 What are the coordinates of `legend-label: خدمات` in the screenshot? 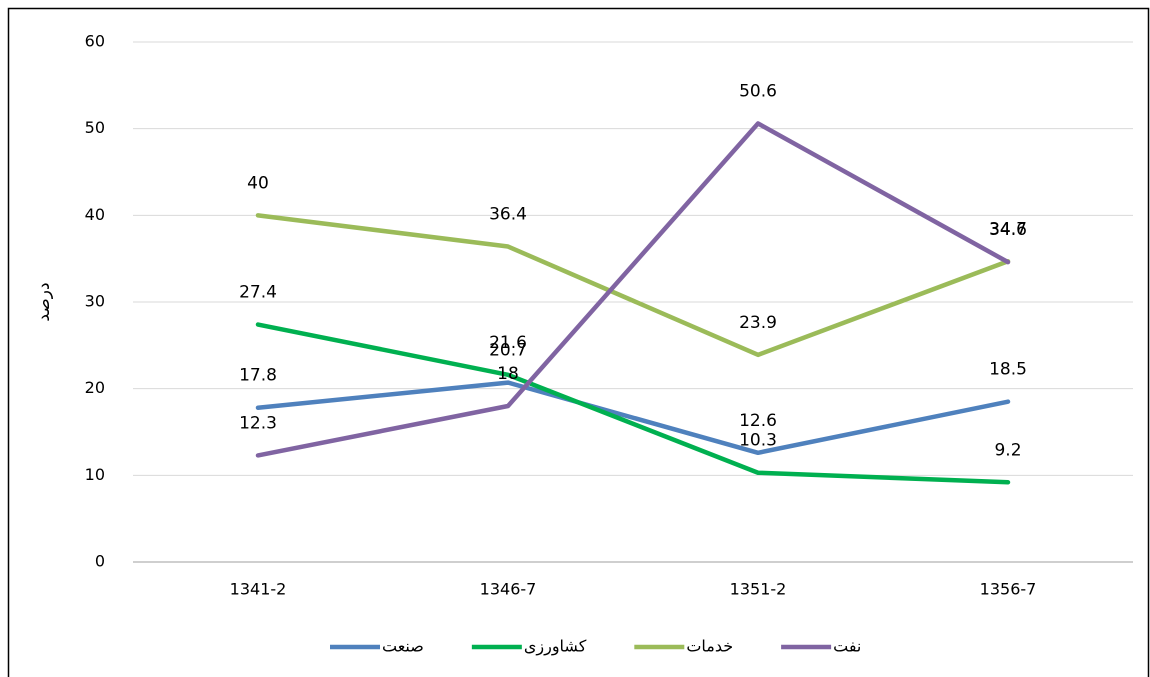 It's located at (709, 646).